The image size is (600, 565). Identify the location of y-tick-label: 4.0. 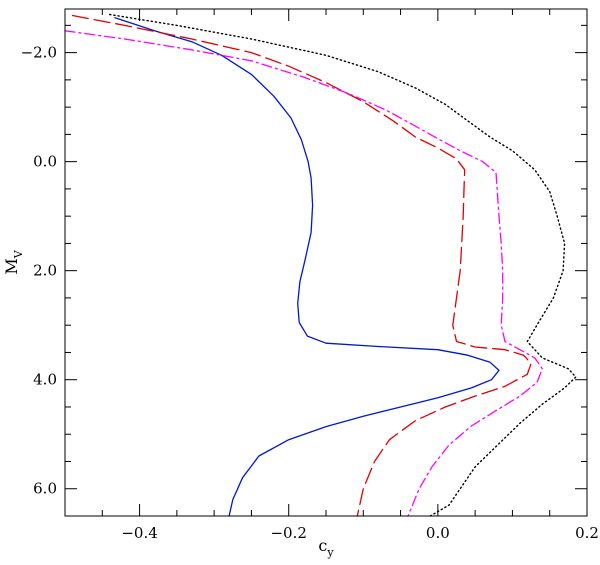
(45, 380).